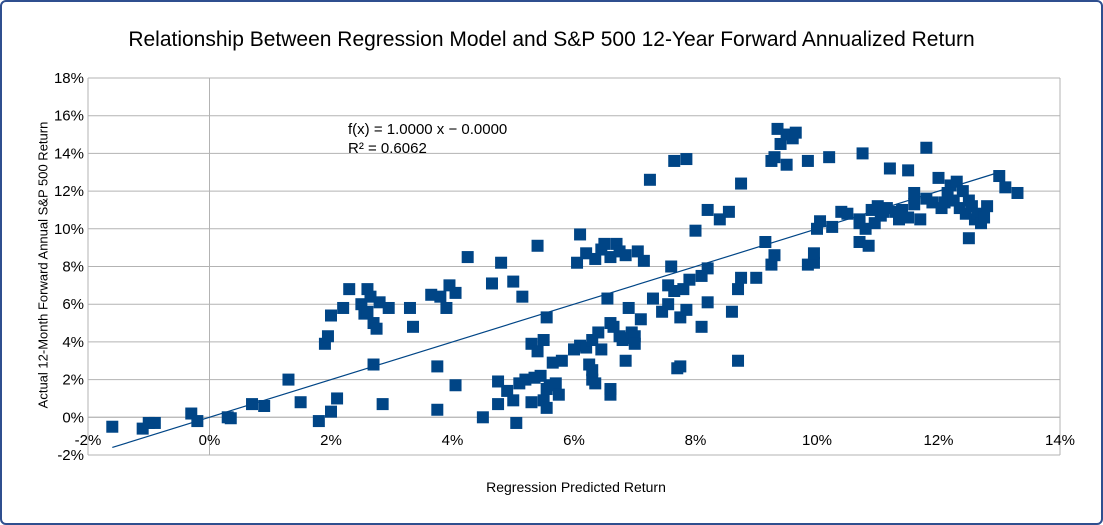  Describe the element at coordinates (69, 153) in the screenshot. I see `y-tick-label: 14%` at that location.